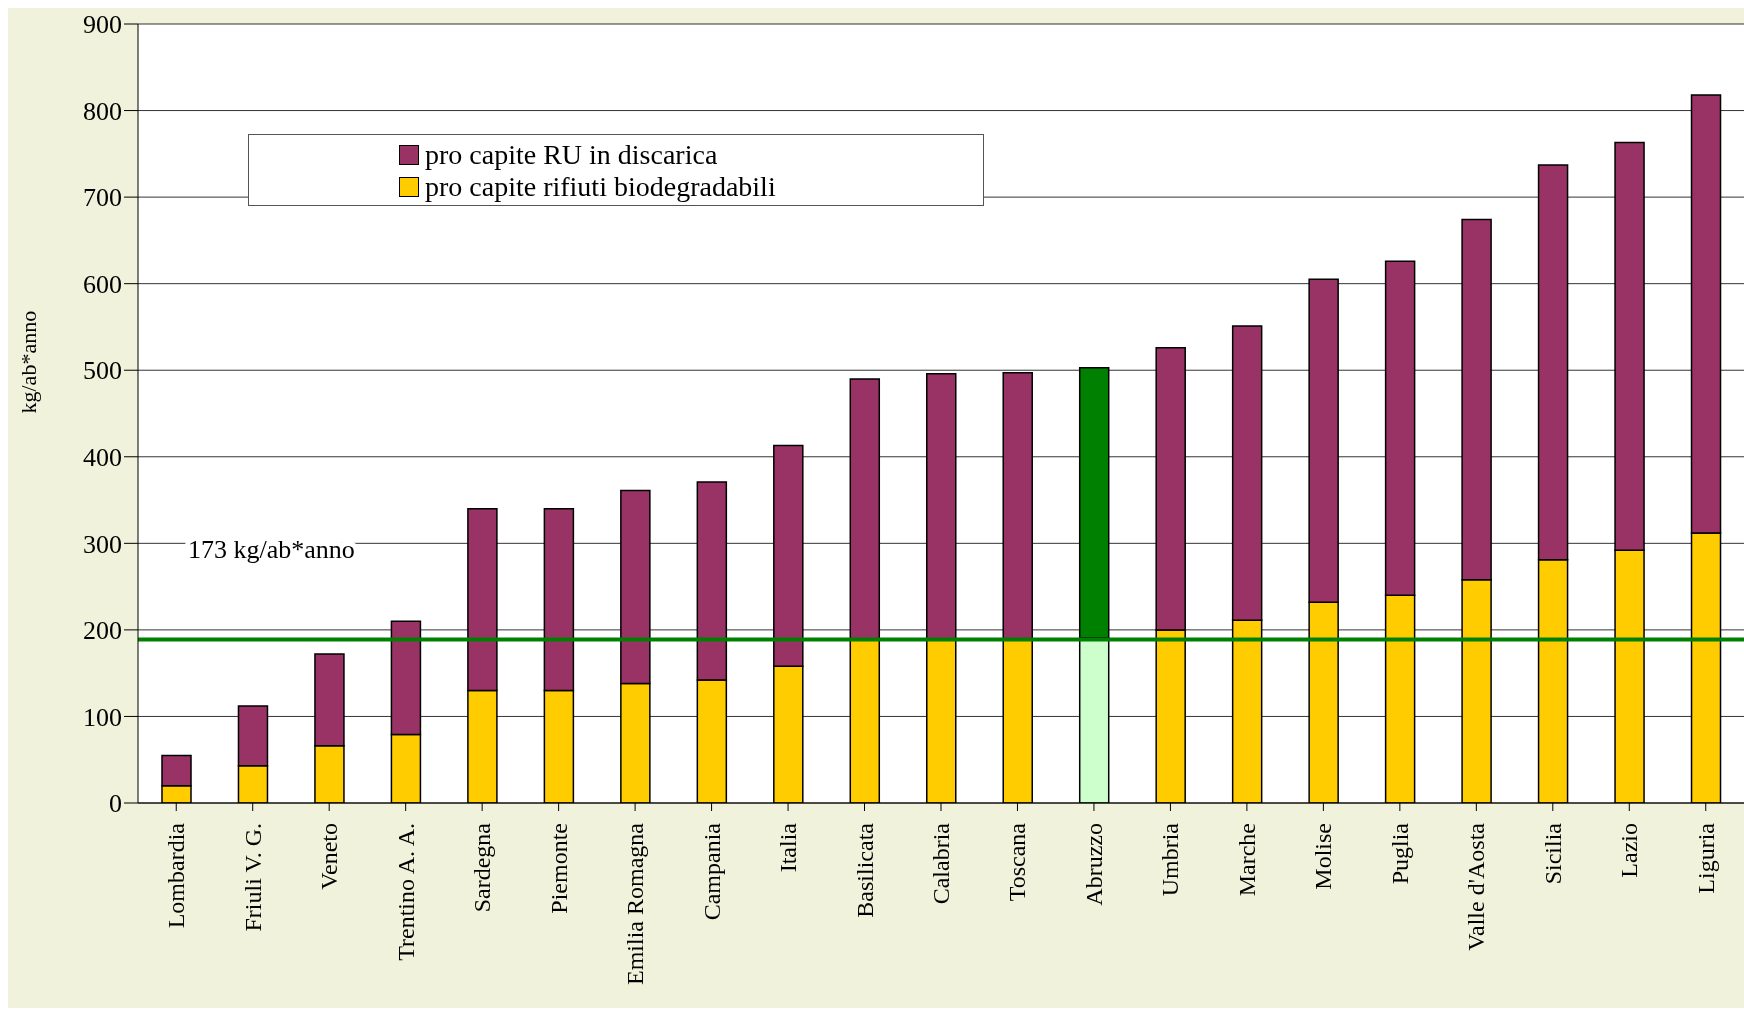 This screenshot has width=1744, height=1010. What do you see at coordinates (1323, 856) in the screenshot?
I see `x-tick-label: Molise` at bounding box center [1323, 856].